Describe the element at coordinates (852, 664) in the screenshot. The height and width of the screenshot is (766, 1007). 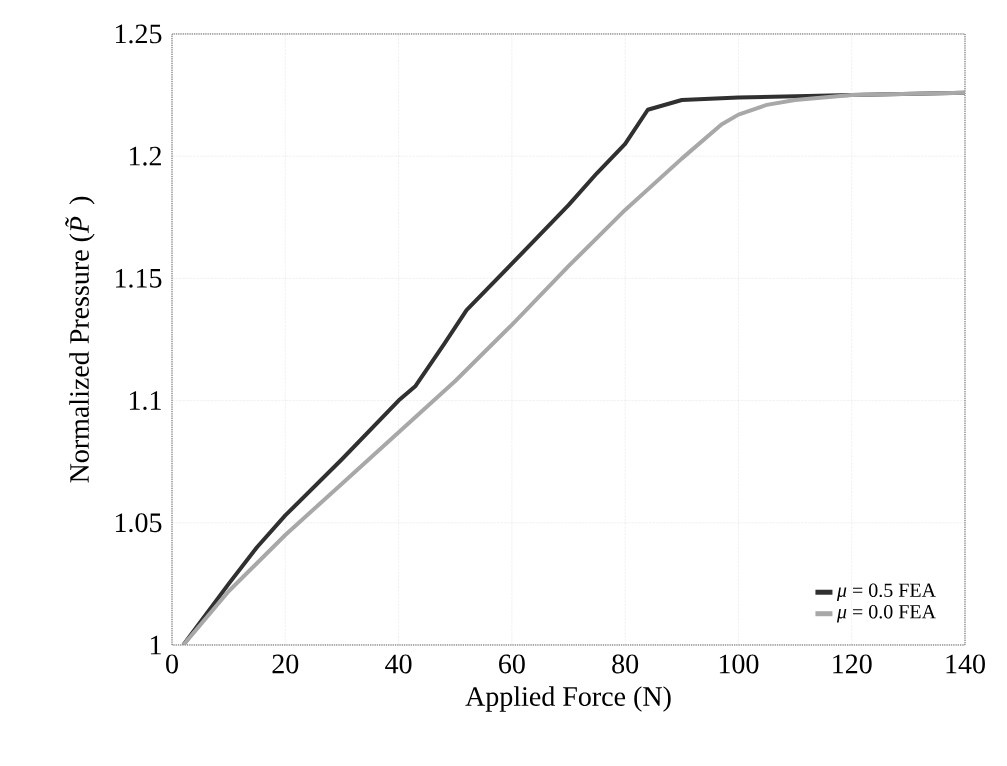
I see `x-tick-label: 120` at that location.